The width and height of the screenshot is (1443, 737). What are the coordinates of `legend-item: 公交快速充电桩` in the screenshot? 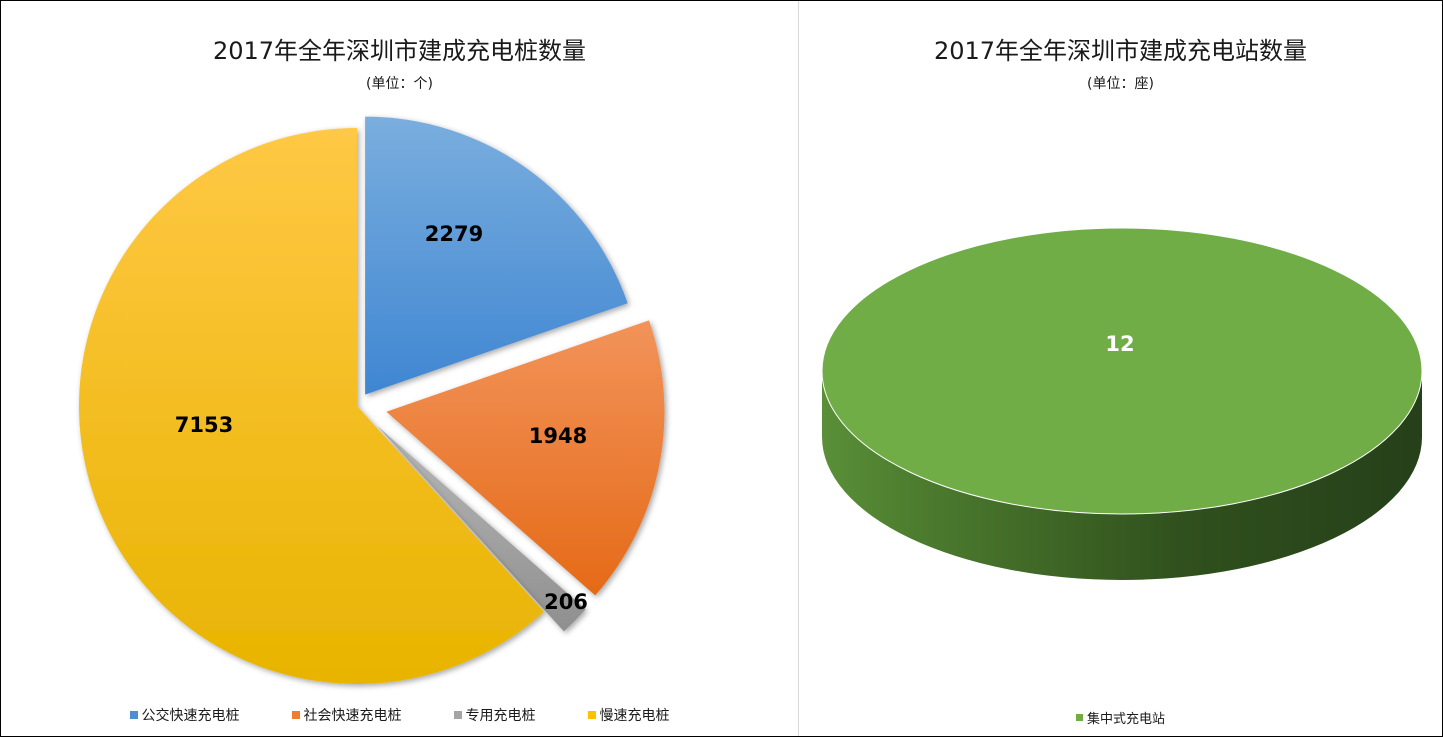 It's located at (184, 715).